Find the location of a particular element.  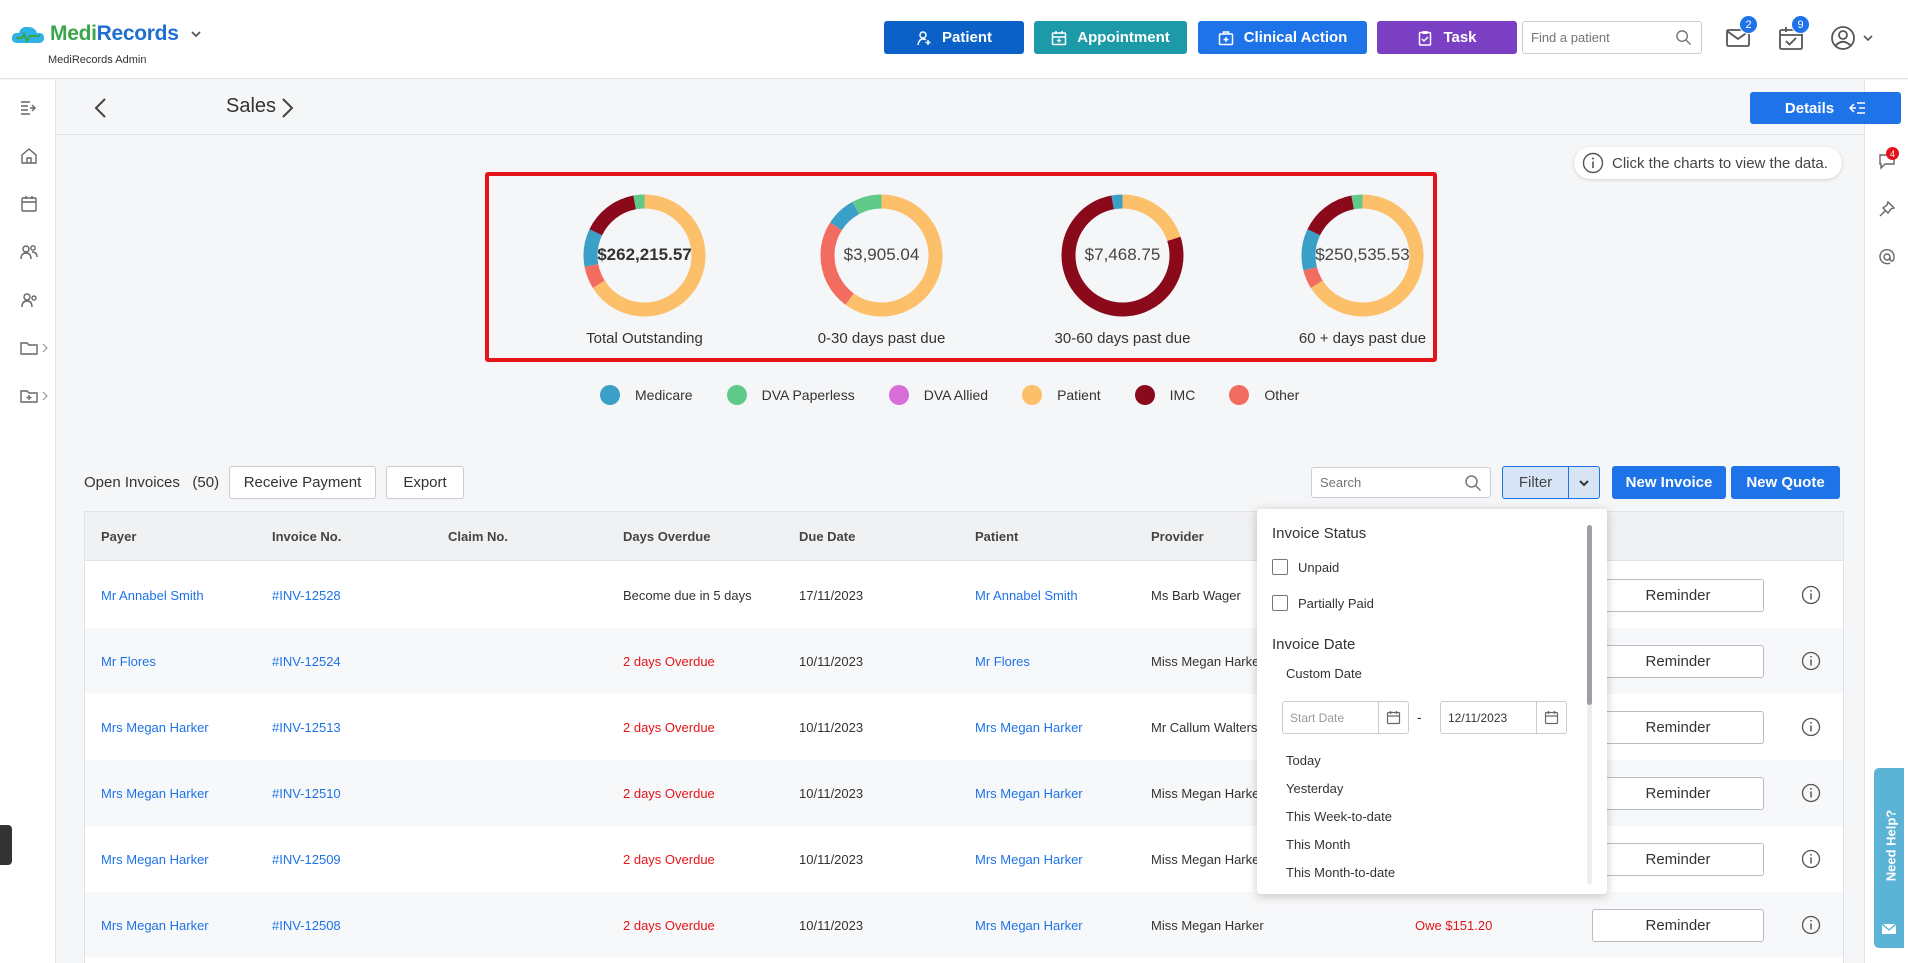

invoice-number-link: #INV-12510 is located at coordinates (306, 793).